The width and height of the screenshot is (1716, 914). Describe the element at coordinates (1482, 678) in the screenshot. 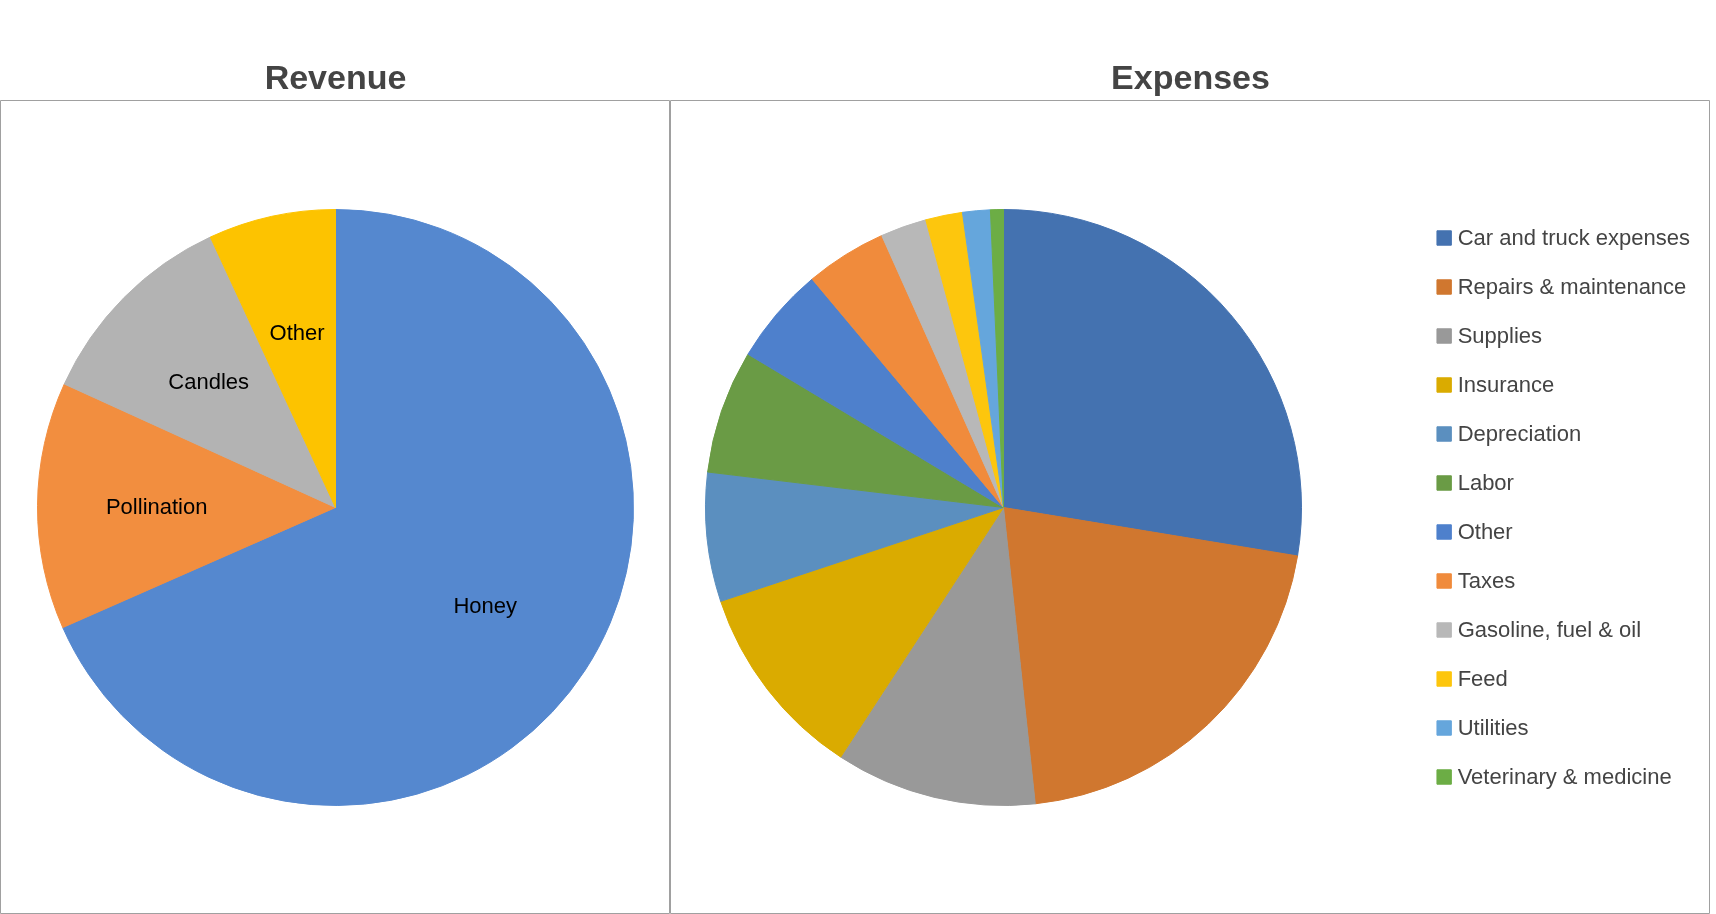

I see `legend-label: Feed` at that location.